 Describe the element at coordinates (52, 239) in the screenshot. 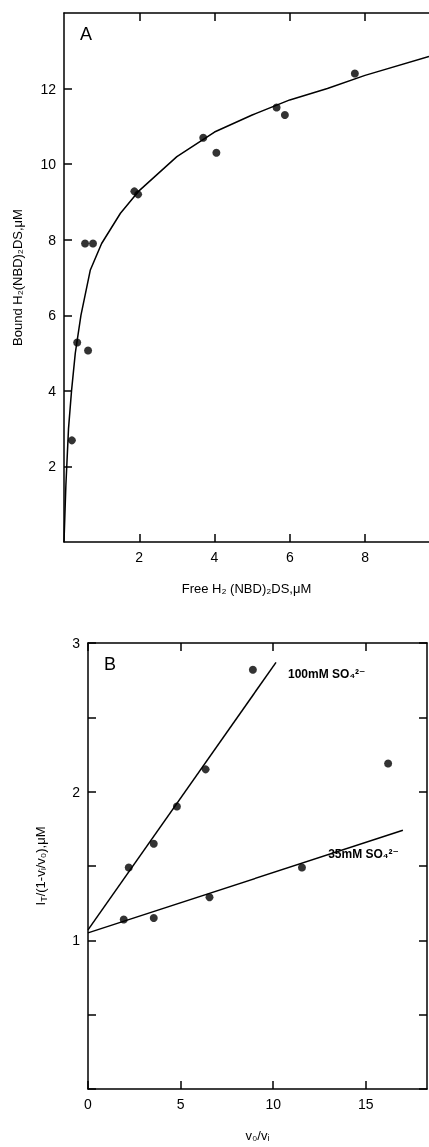

I see `y-tick-label: 8` at that location.